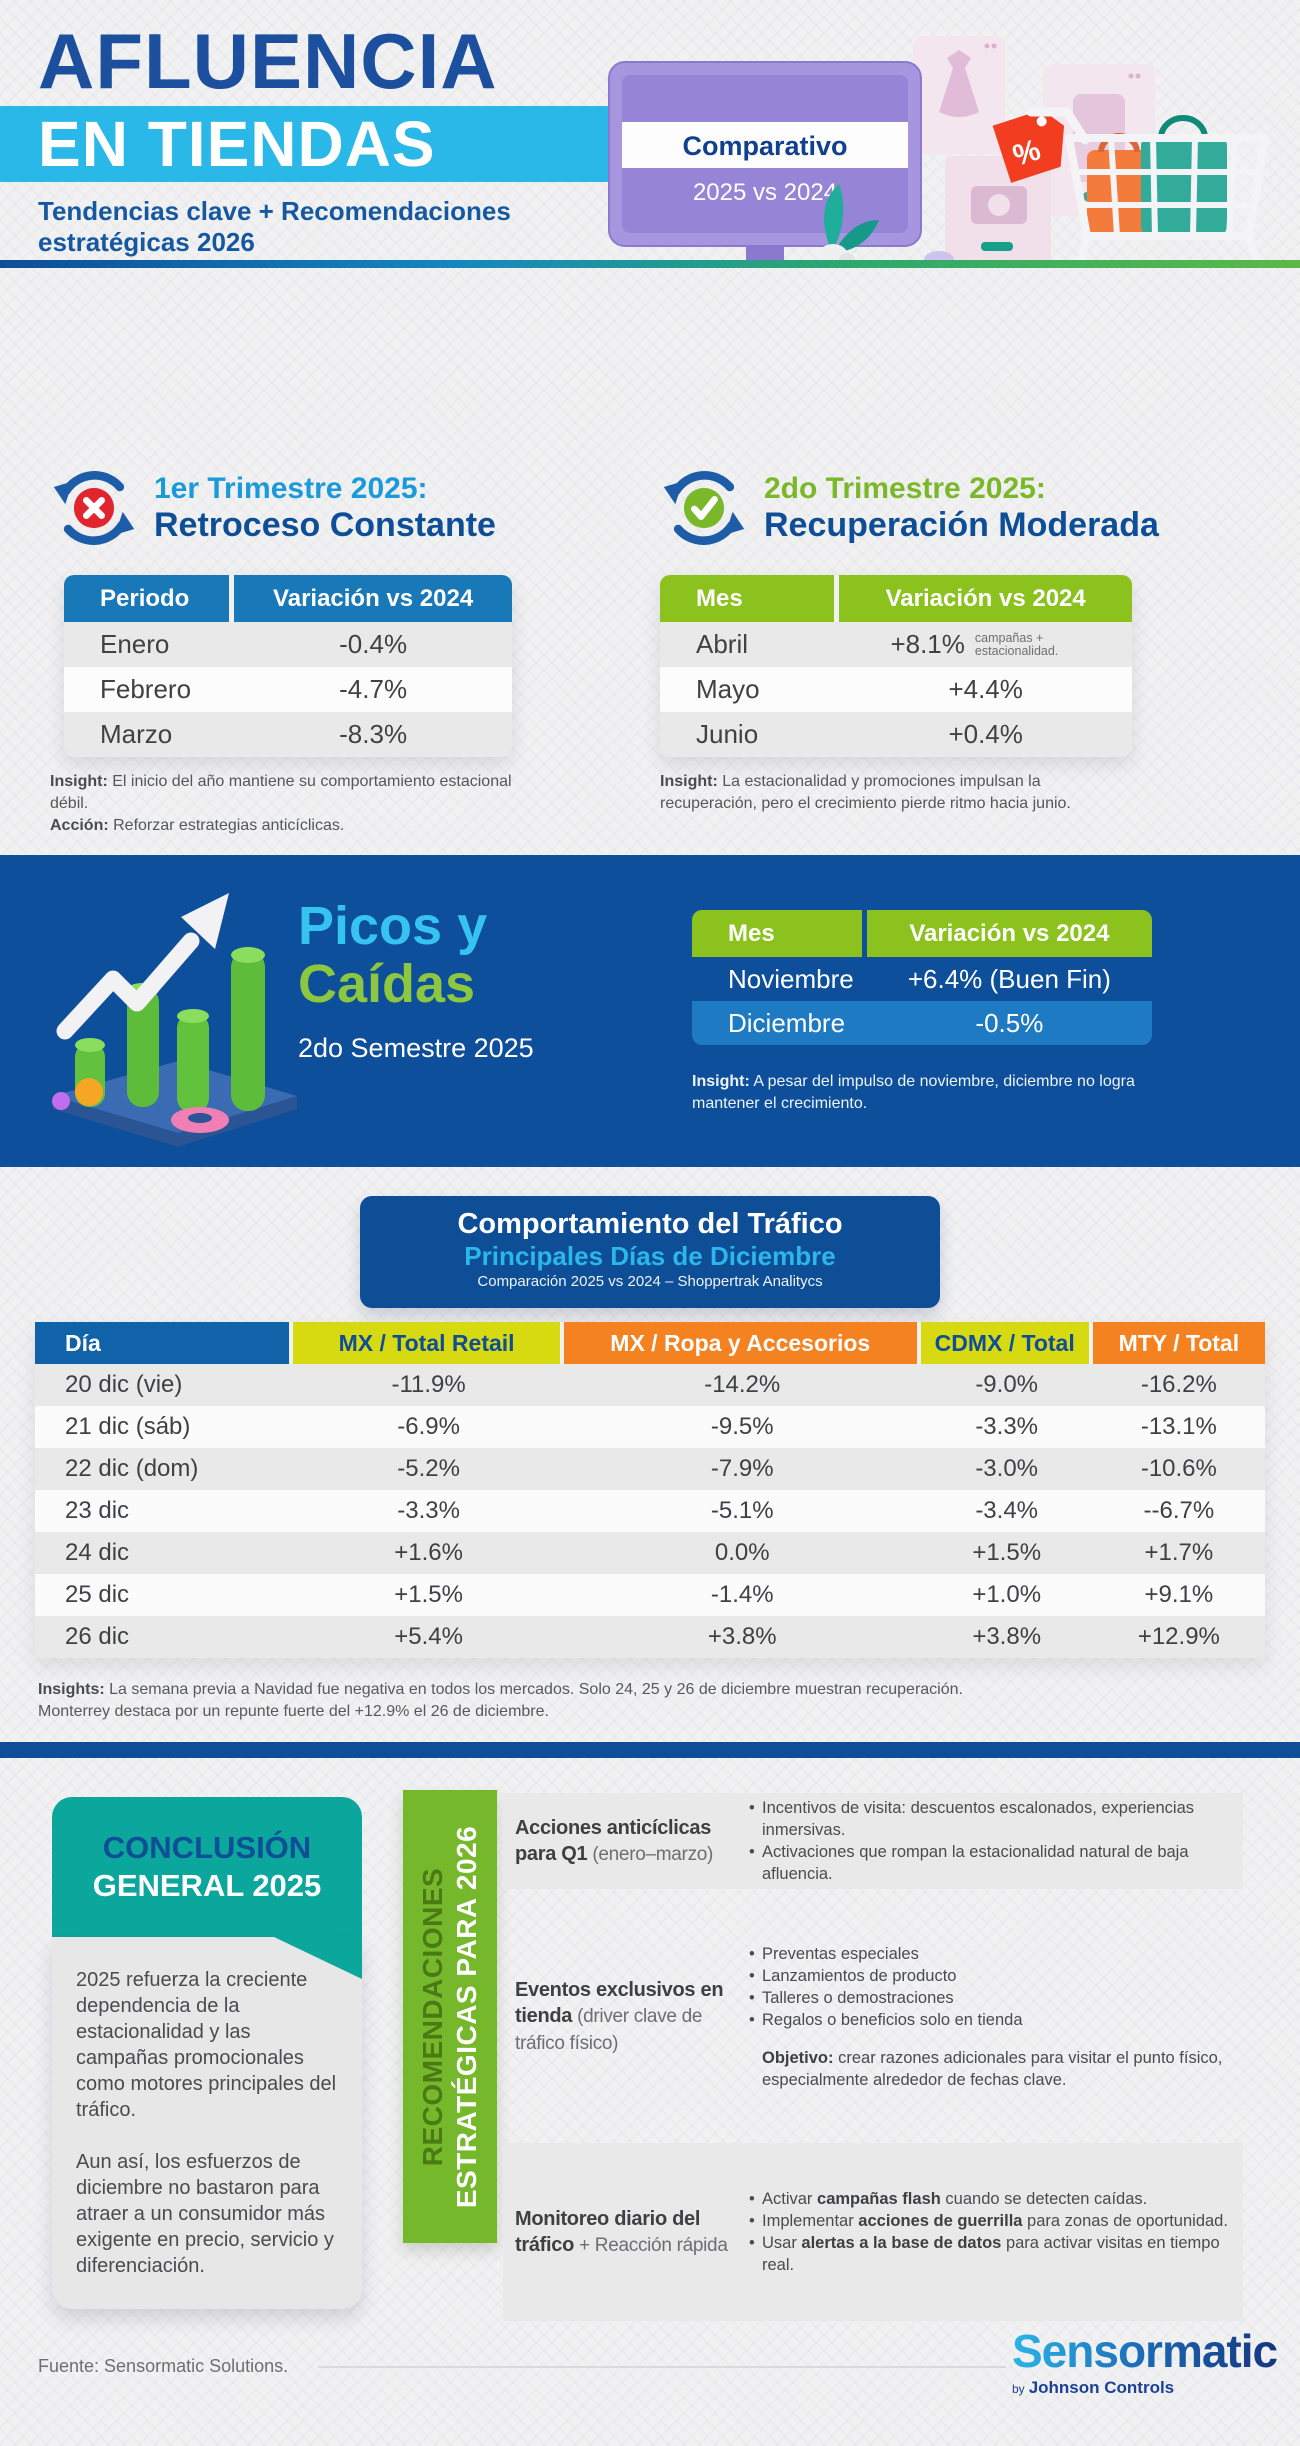 This screenshot has width=1300, height=2446. Describe the element at coordinates (650, 264) in the screenshot. I see `header-divider` at that location.